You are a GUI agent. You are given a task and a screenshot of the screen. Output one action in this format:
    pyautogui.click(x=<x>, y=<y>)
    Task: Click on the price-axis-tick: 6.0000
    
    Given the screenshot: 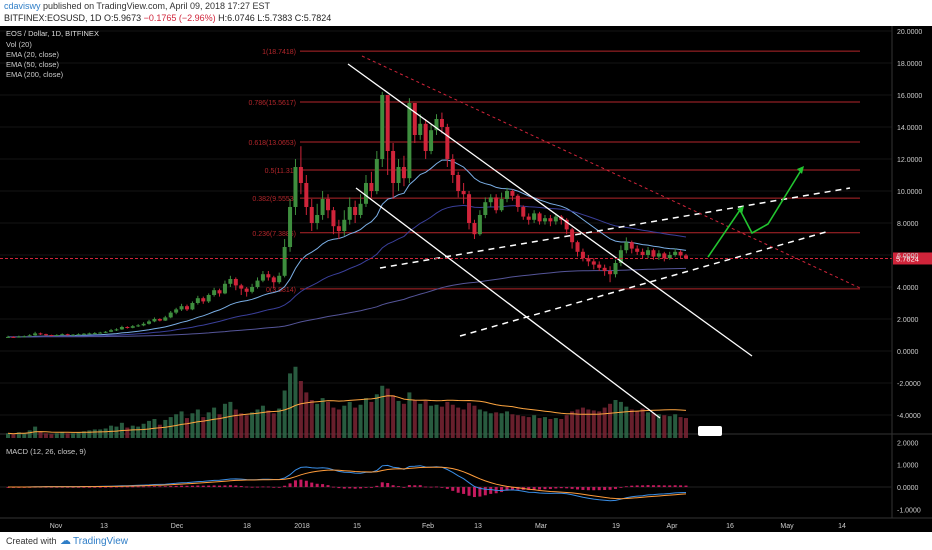 What is the action you would take?
    pyautogui.click(x=908, y=256)
    